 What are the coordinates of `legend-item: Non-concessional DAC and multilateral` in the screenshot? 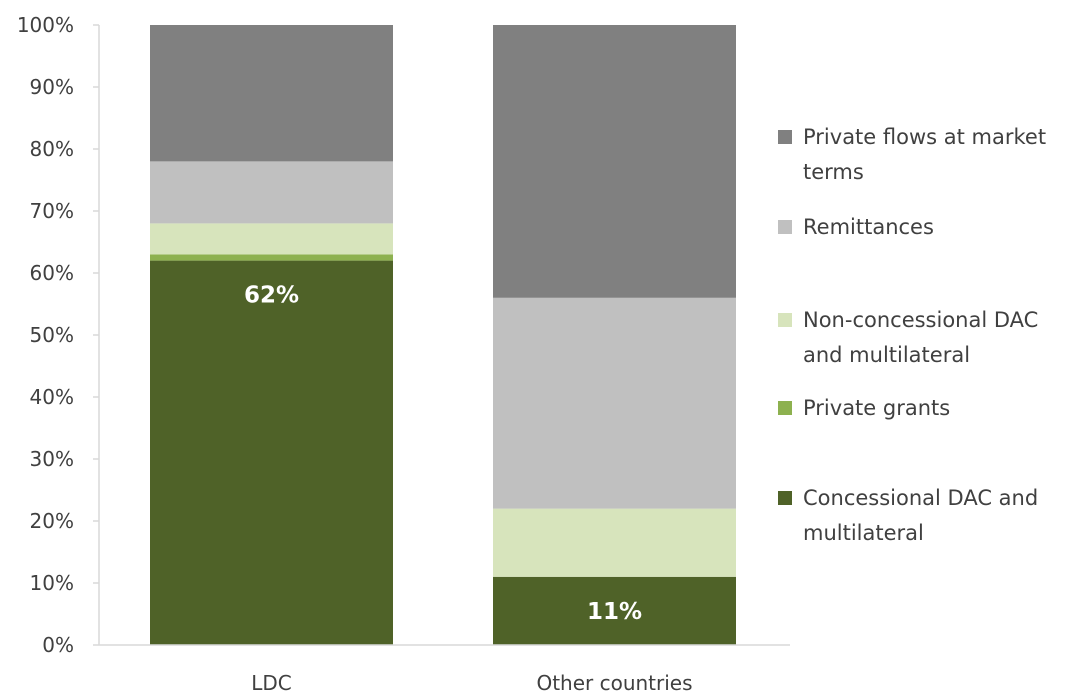 It's located at (908, 337).